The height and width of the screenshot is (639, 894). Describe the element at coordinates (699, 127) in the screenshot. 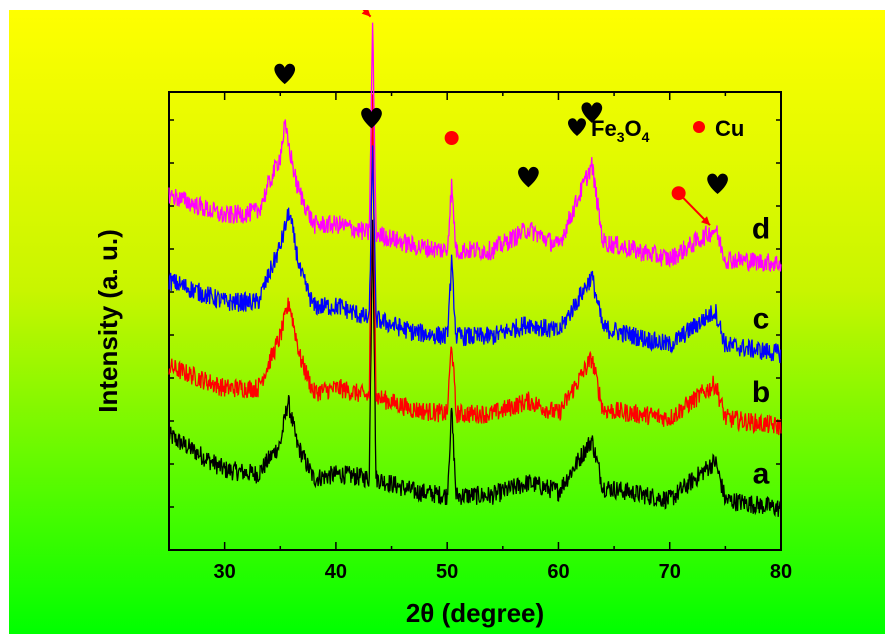

I see `legend-cu-marker-icon` at that location.